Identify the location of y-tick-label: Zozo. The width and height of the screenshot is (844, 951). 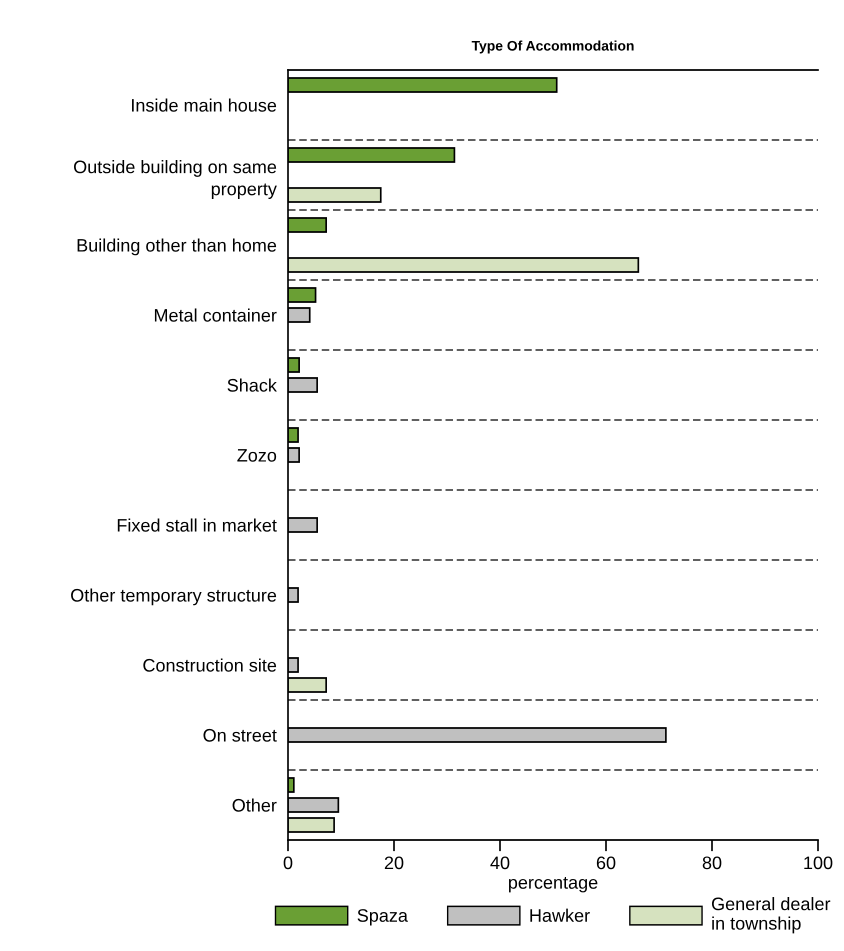
(256, 455).